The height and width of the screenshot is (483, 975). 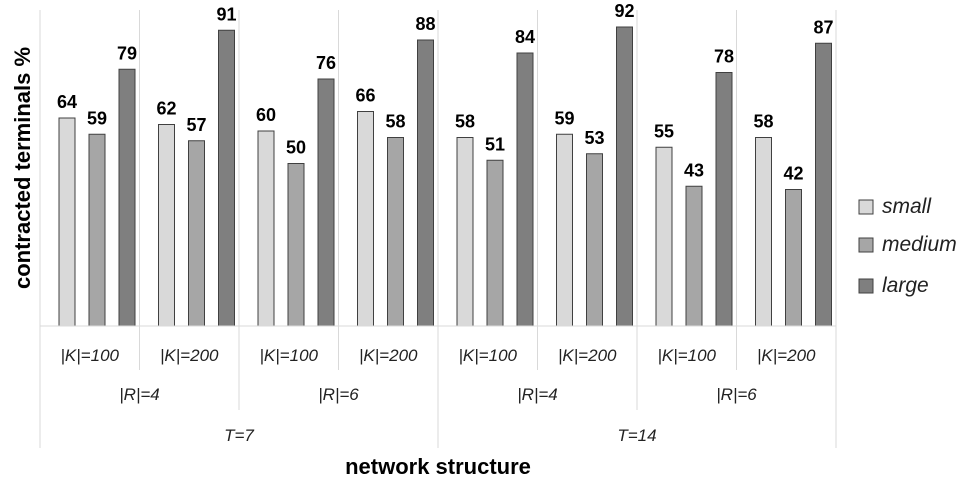 I want to click on data-label: 84, so click(x=525, y=37).